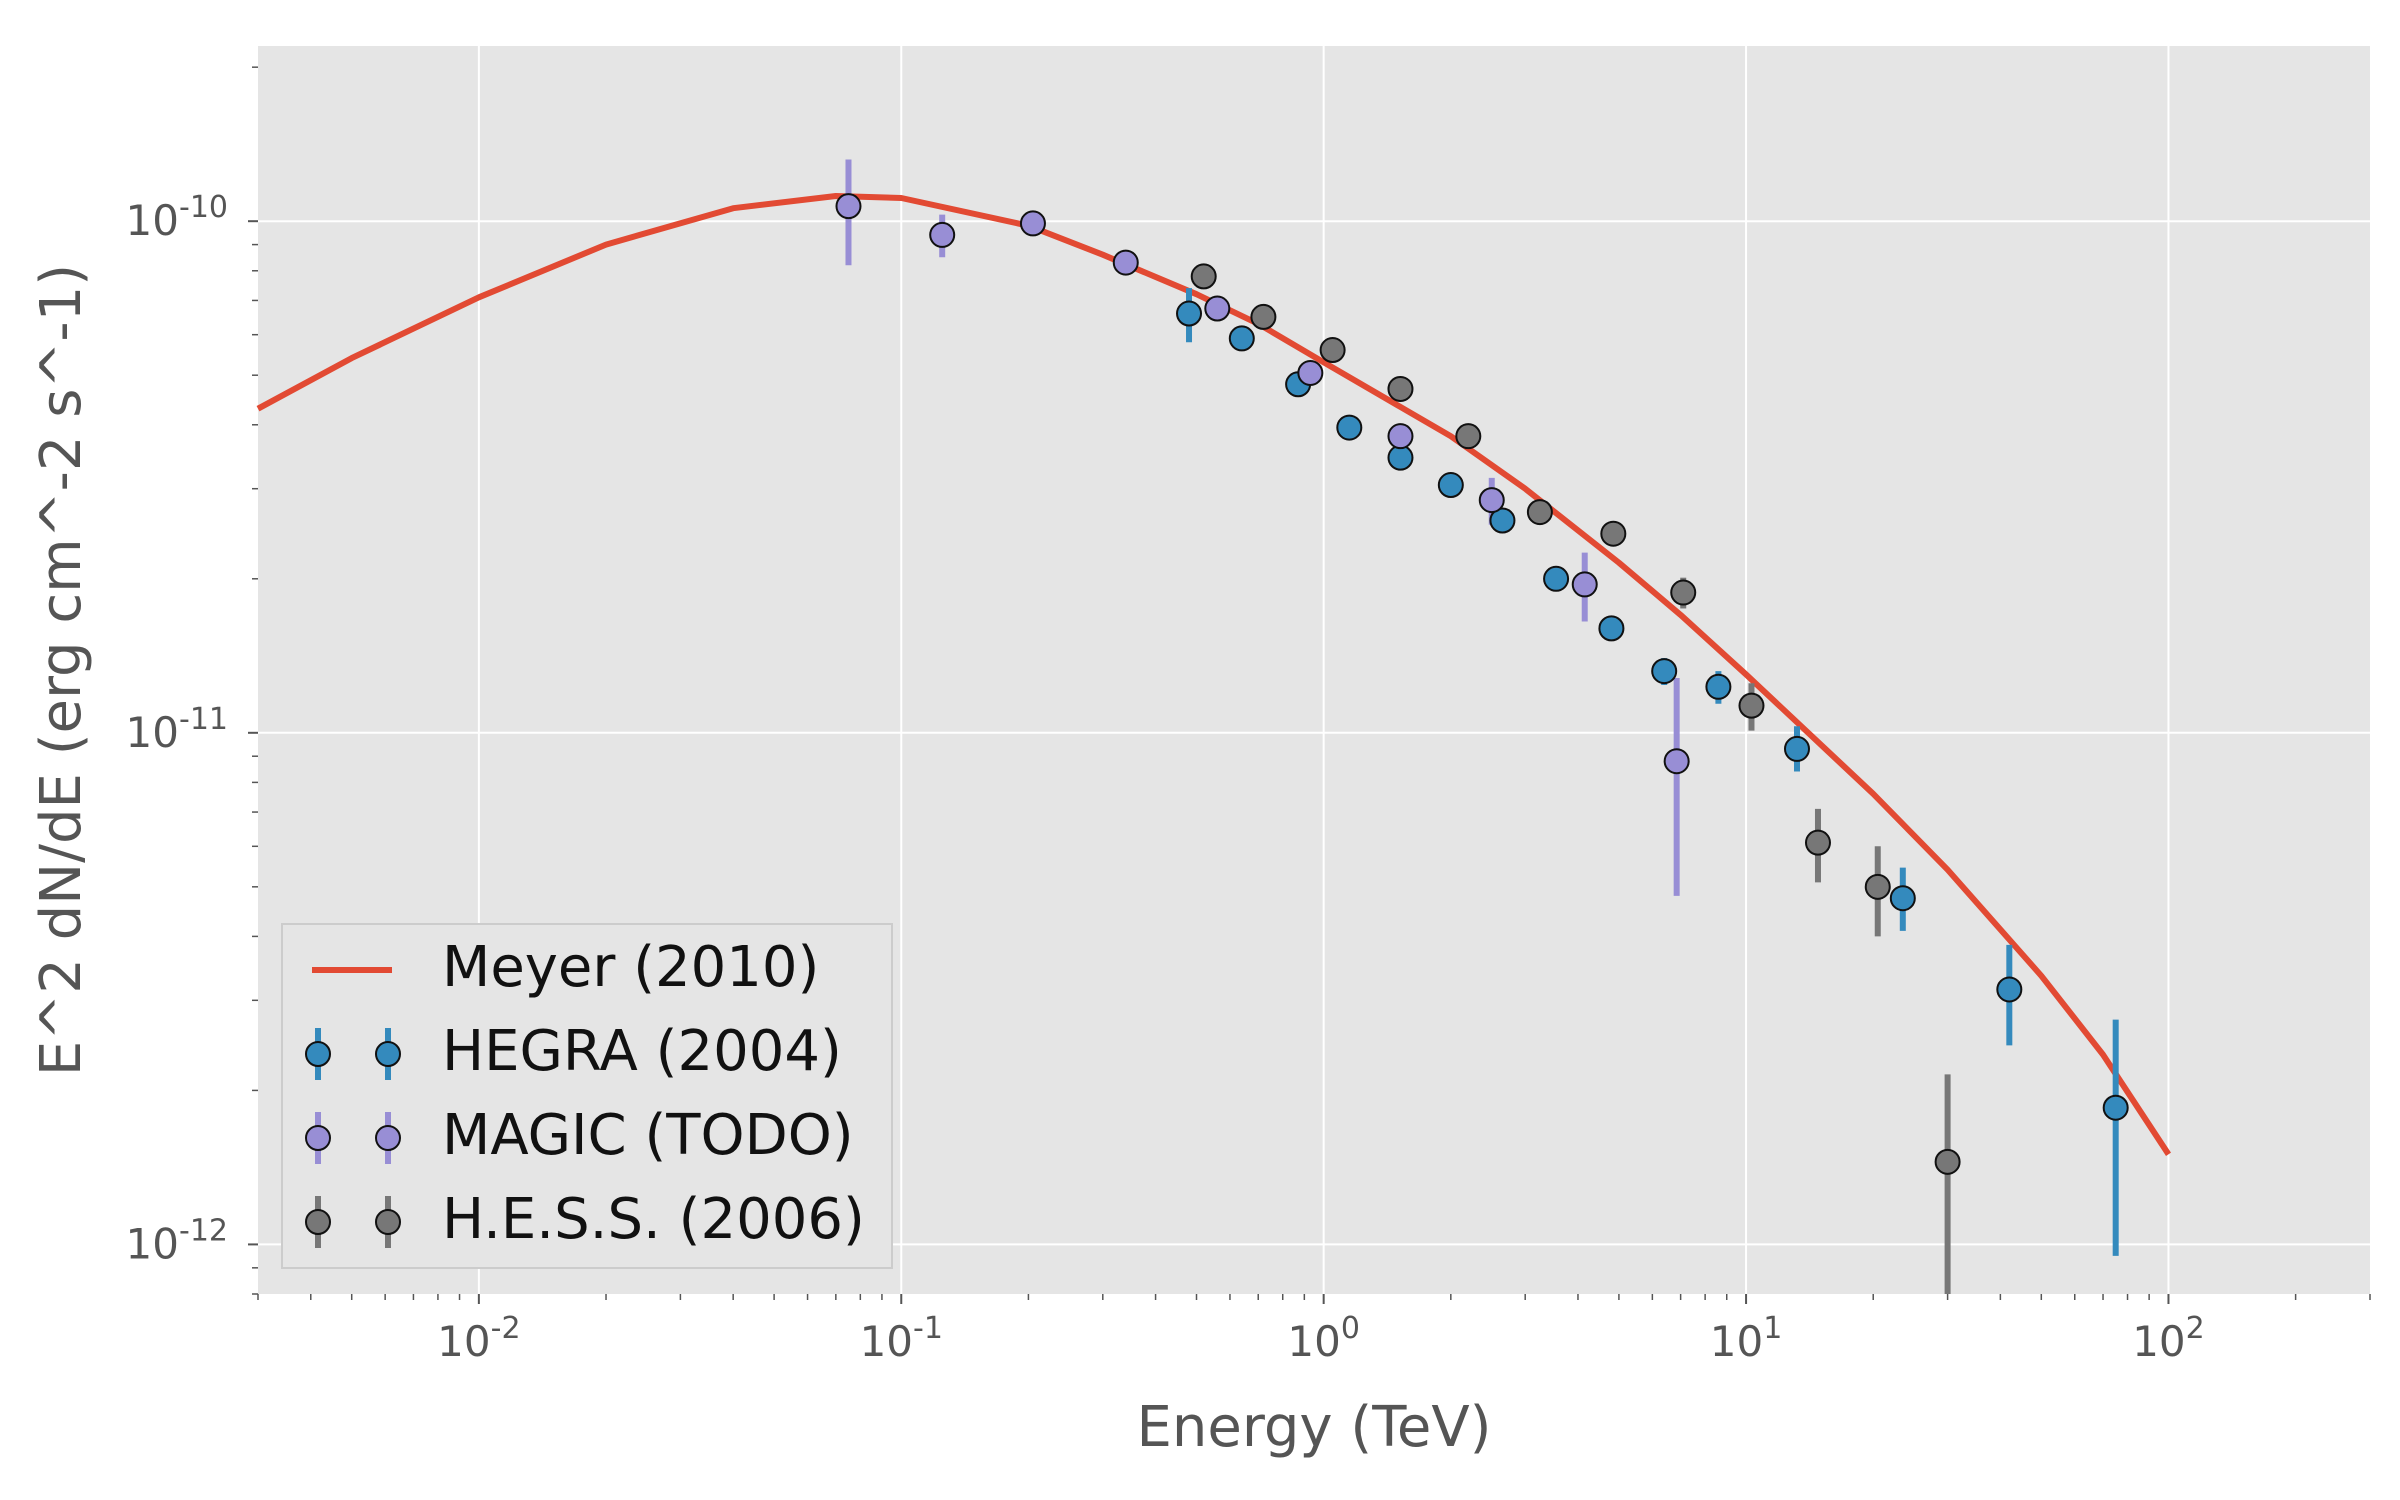 The width and height of the screenshot is (2400, 1500). I want to click on x-axis-label: Energy (TeV), so click(1313, 1427).